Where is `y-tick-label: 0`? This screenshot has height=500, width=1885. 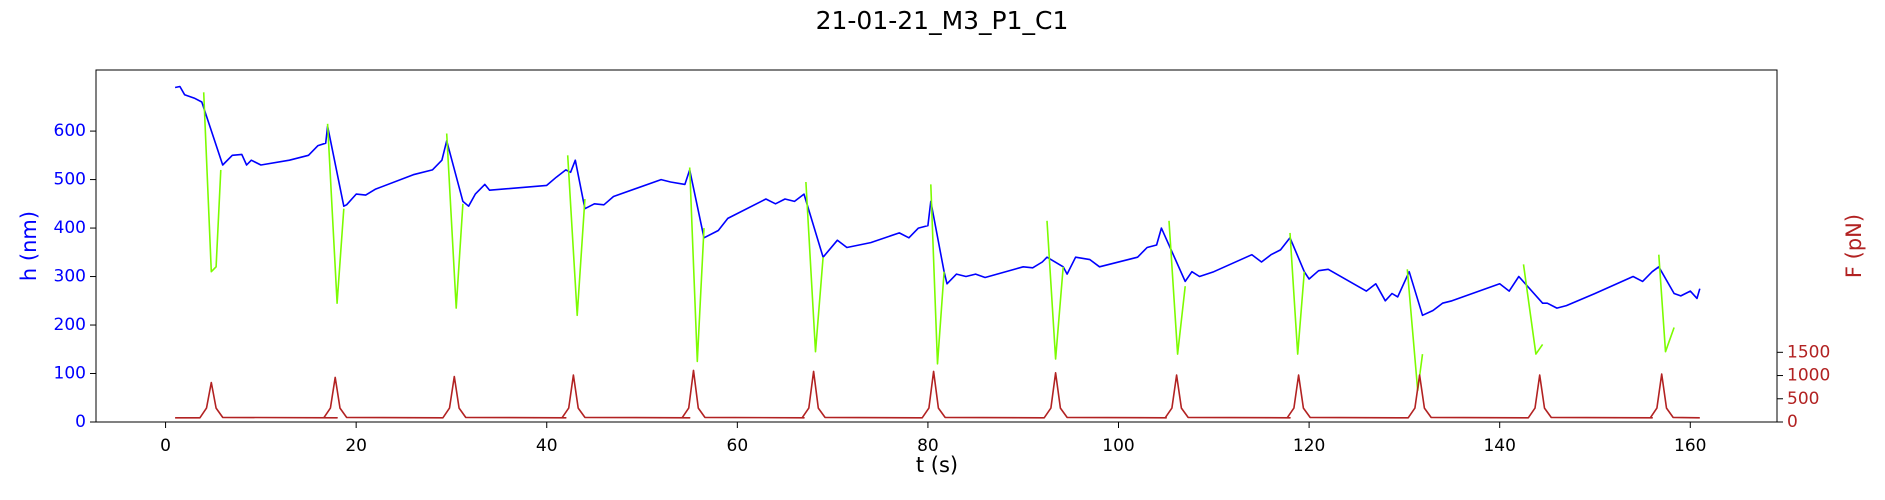
y-tick-label: 0 is located at coordinates (80, 422).